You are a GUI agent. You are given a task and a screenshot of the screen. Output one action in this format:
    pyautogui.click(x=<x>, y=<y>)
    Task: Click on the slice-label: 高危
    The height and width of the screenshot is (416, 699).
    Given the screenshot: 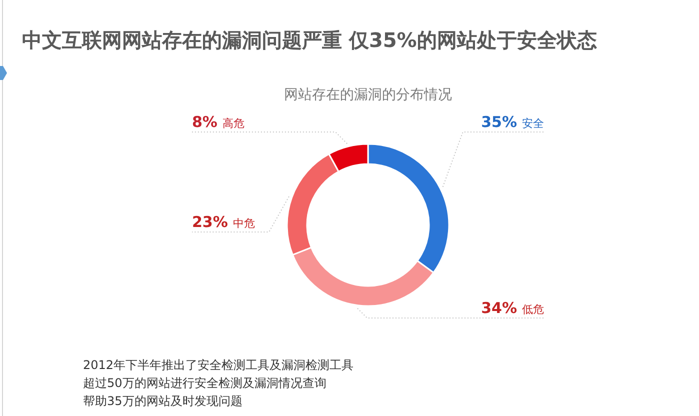 What is the action you would take?
    pyautogui.click(x=233, y=123)
    